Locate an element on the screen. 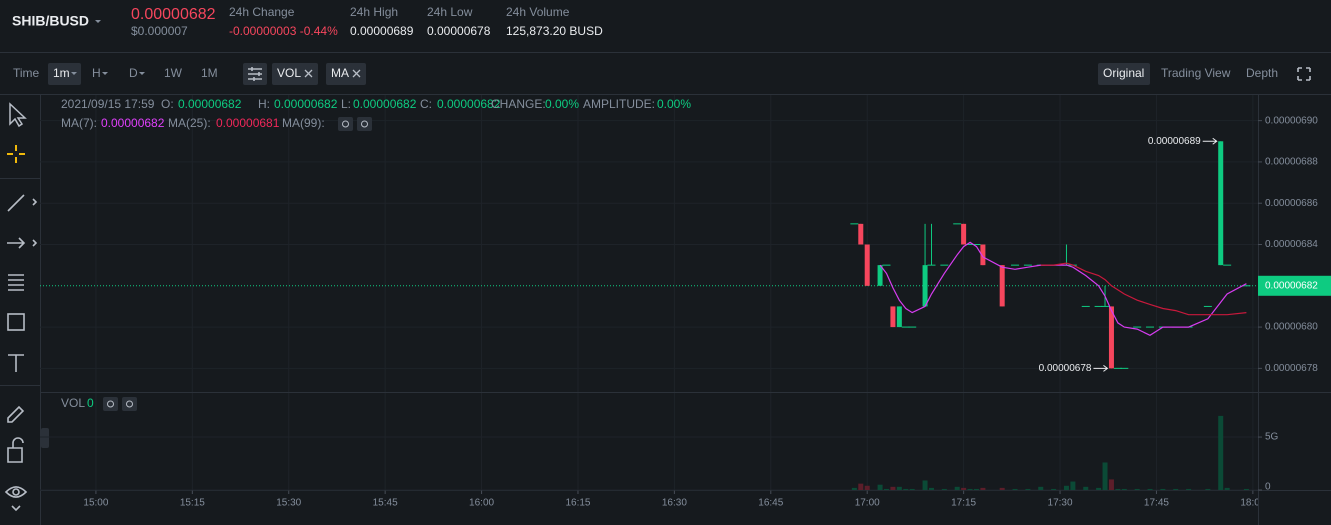 Image resolution: width=1331 pixels, height=525 pixels. y-tick-label: 0.00000686 is located at coordinates (1291, 203).